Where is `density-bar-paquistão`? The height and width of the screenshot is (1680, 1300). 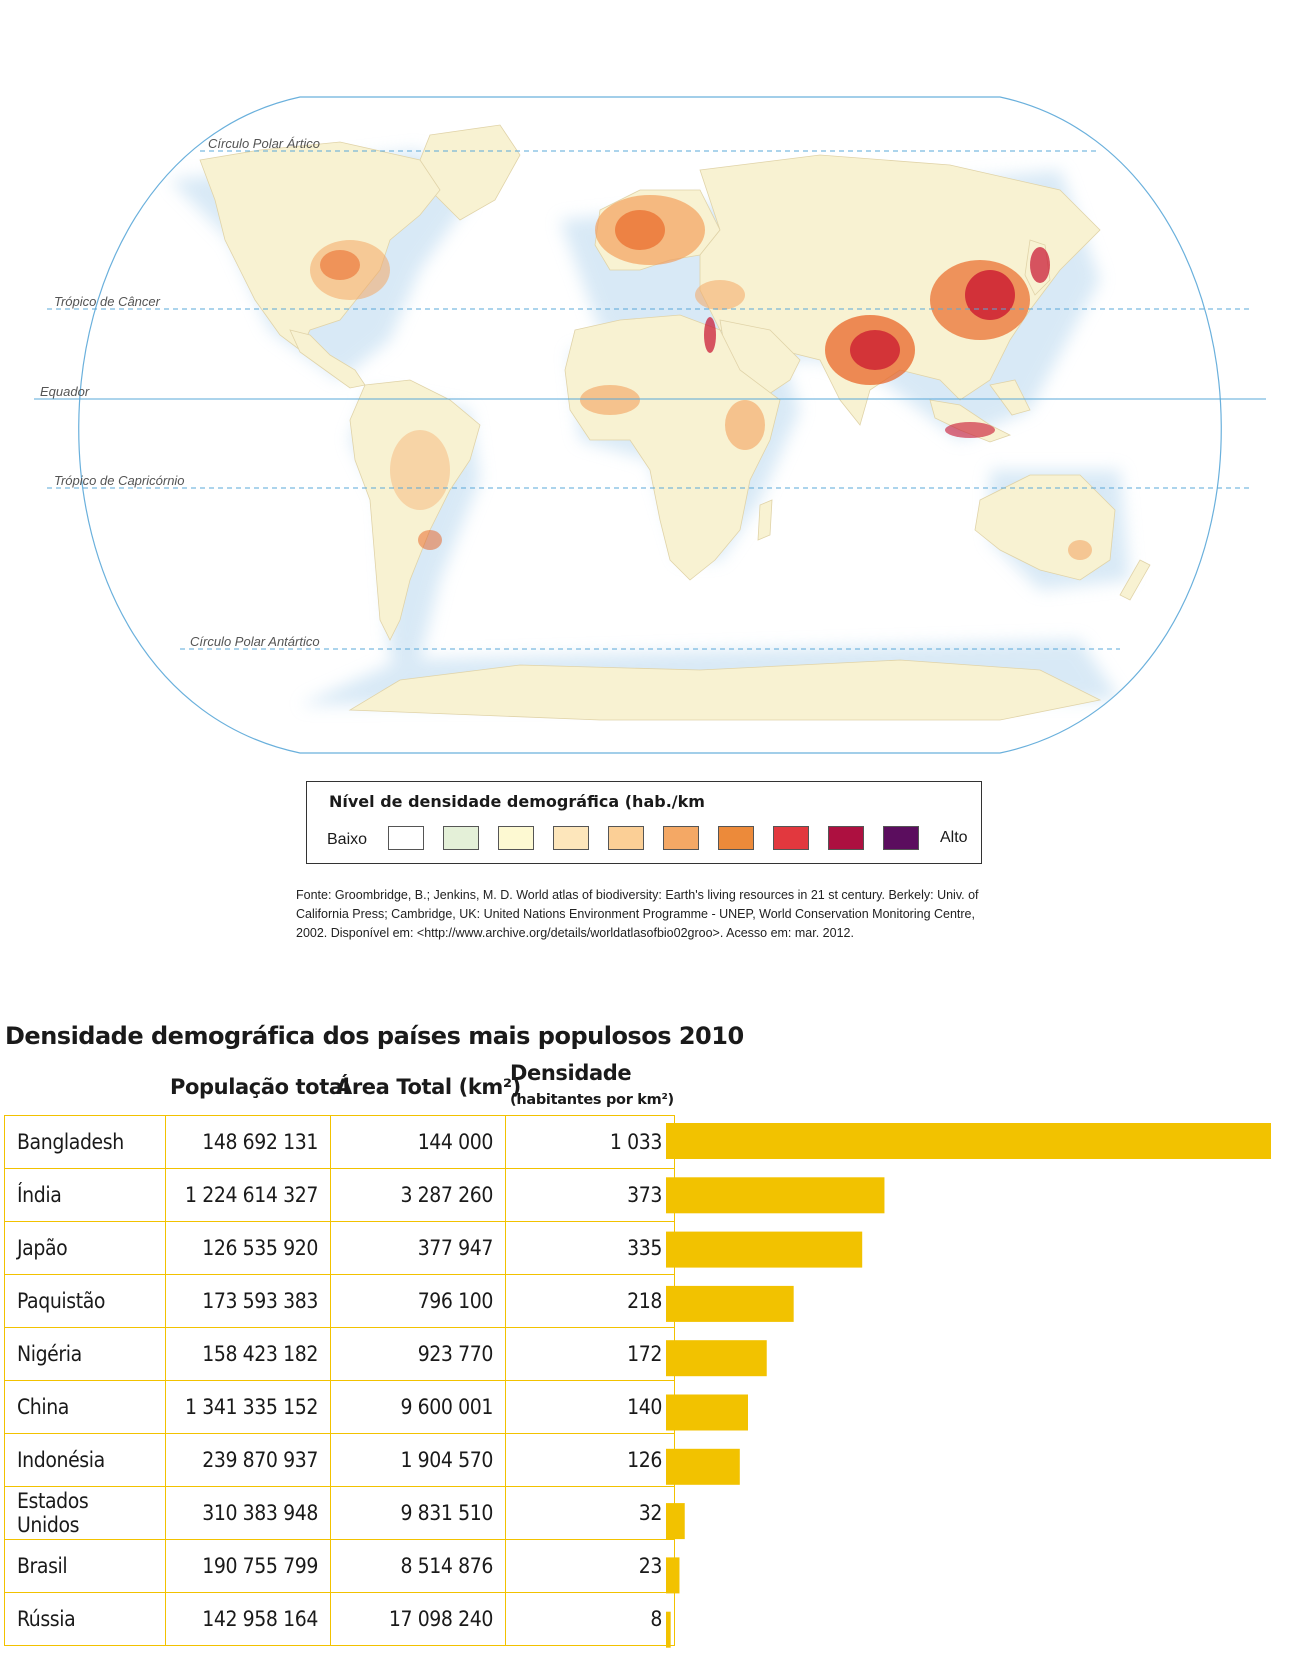
density-bar-paquistão is located at coordinates (730, 1303).